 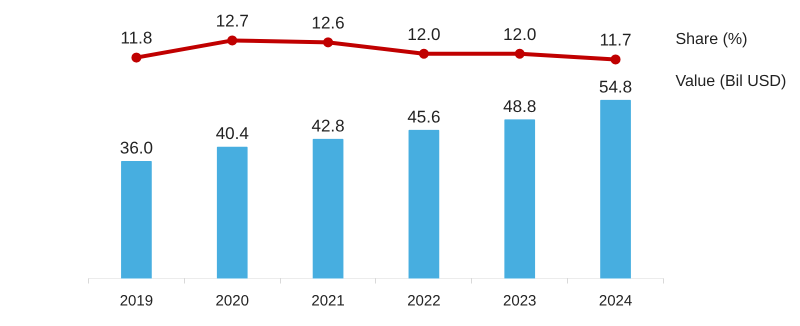 I want to click on data-label: 48.8, so click(x=519, y=106).